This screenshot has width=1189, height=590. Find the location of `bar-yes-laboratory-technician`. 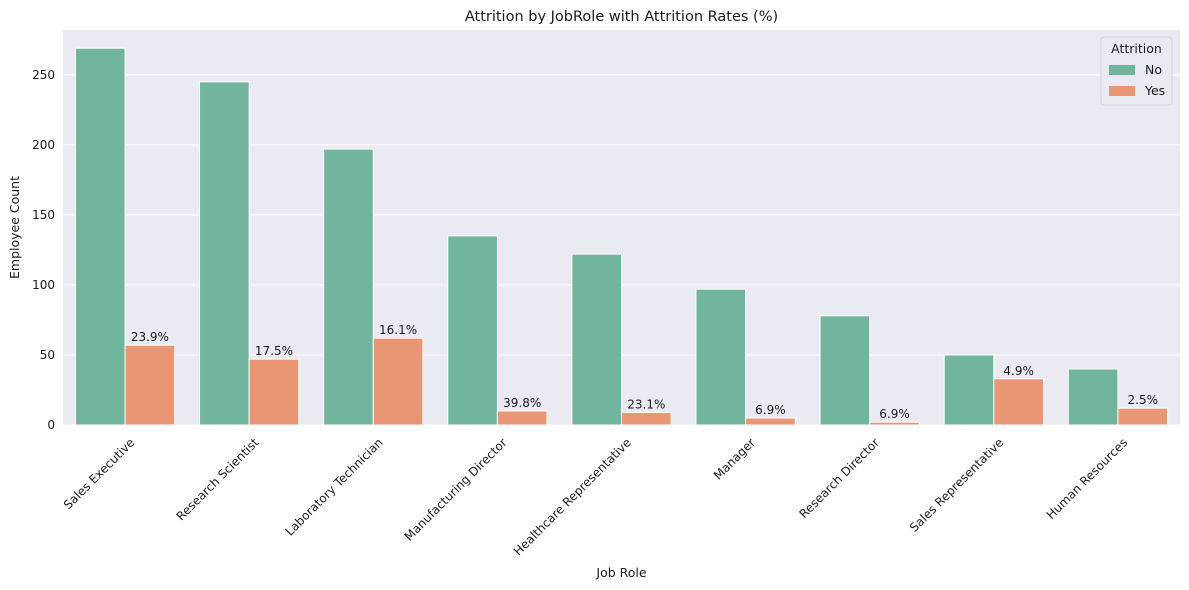

bar-yes-laboratory-technician is located at coordinates (398, 381).